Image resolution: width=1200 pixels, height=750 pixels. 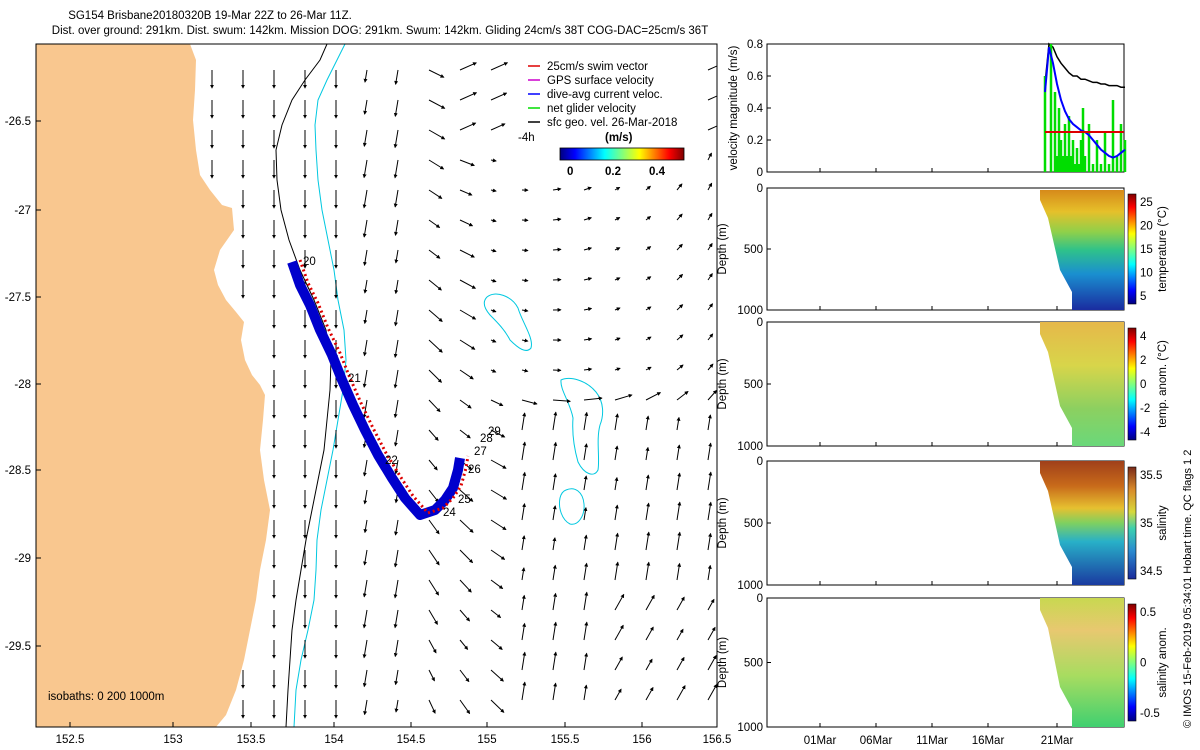 I want to click on track-label-28: 28, so click(x=486, y=439).